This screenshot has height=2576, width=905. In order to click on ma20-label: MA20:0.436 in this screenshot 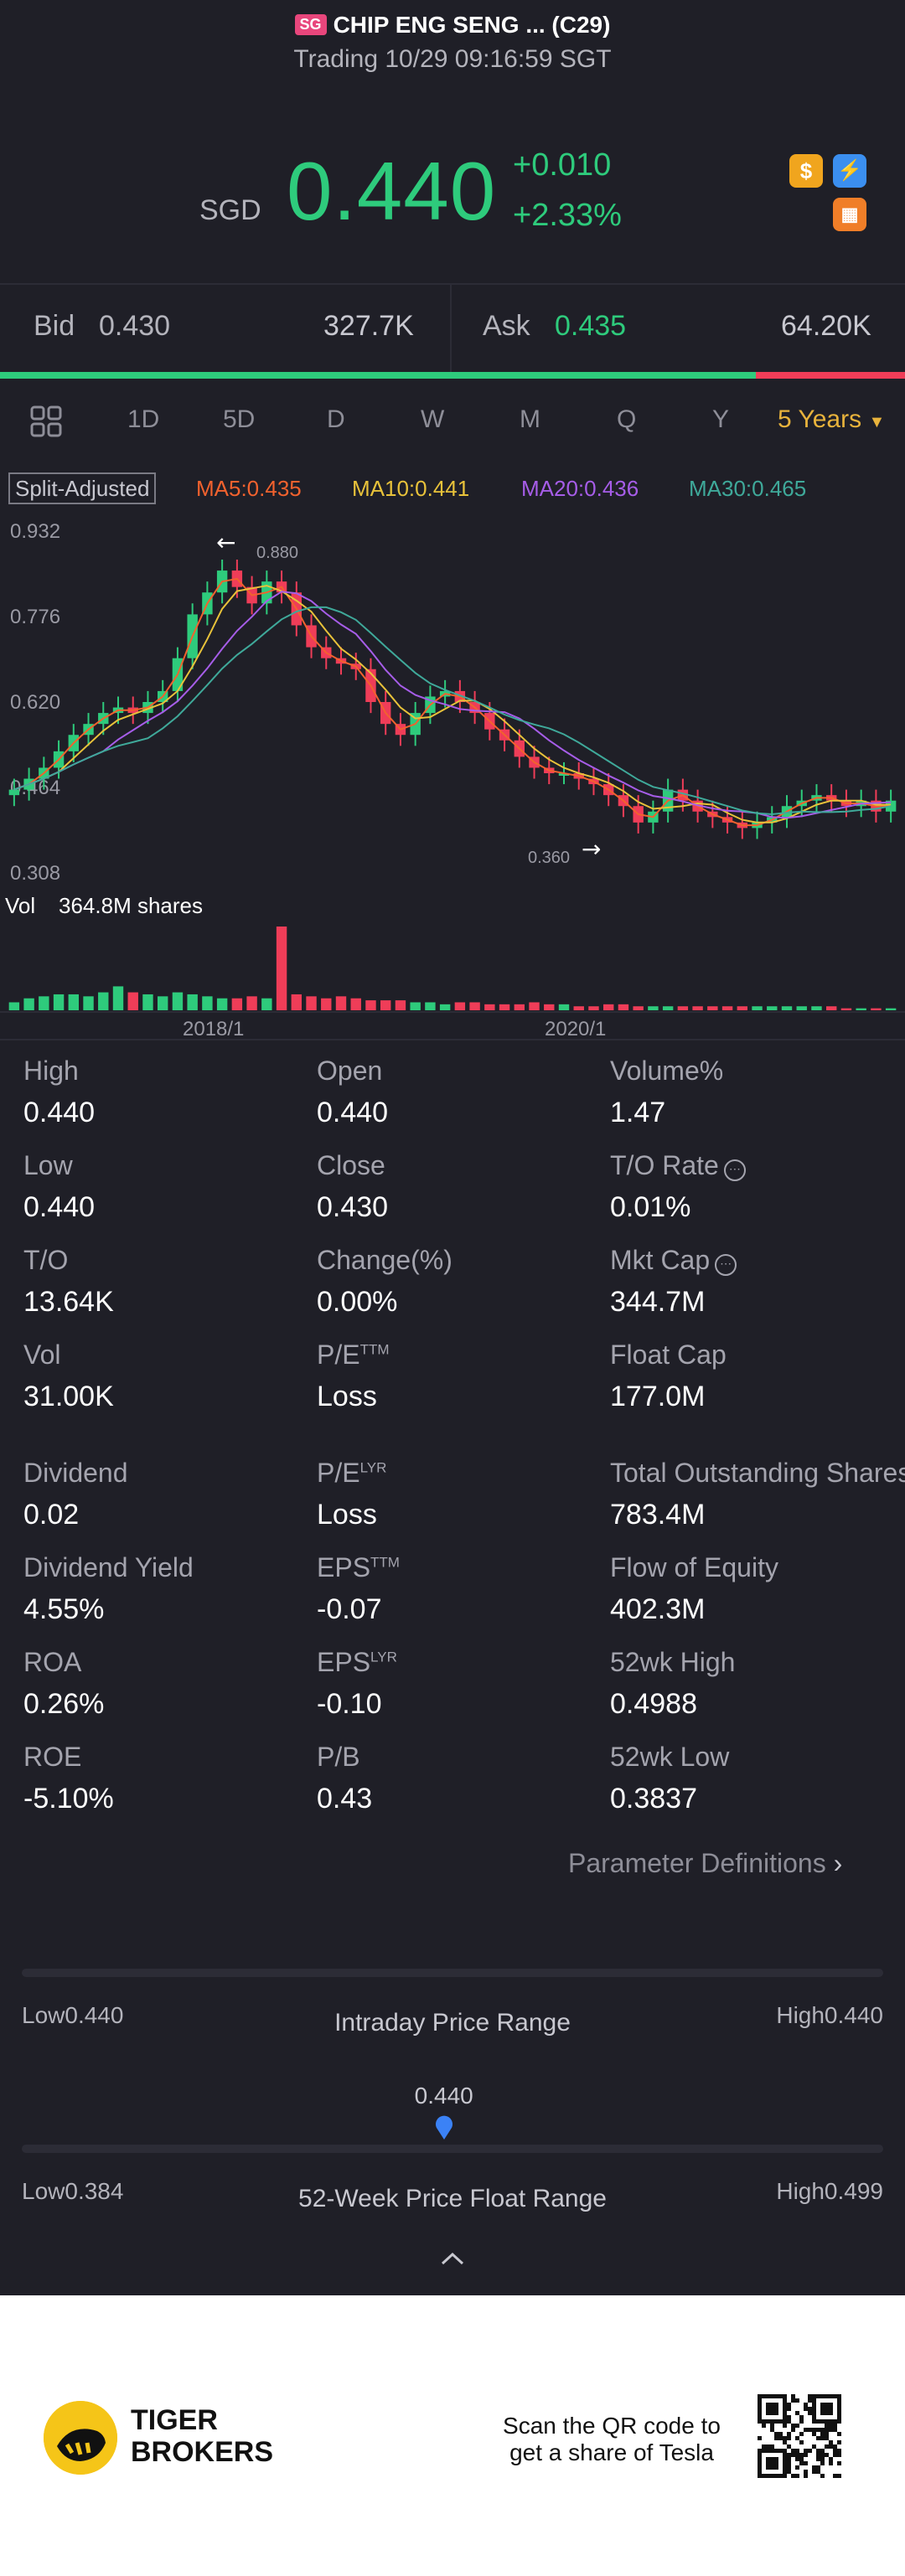, I will do `click(580, 488)`.